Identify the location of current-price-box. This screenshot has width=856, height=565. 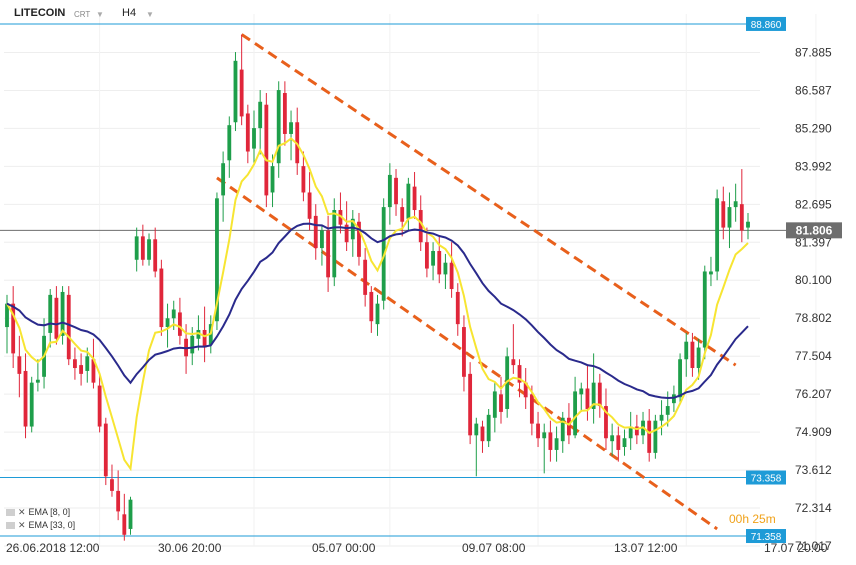
(814, 230).